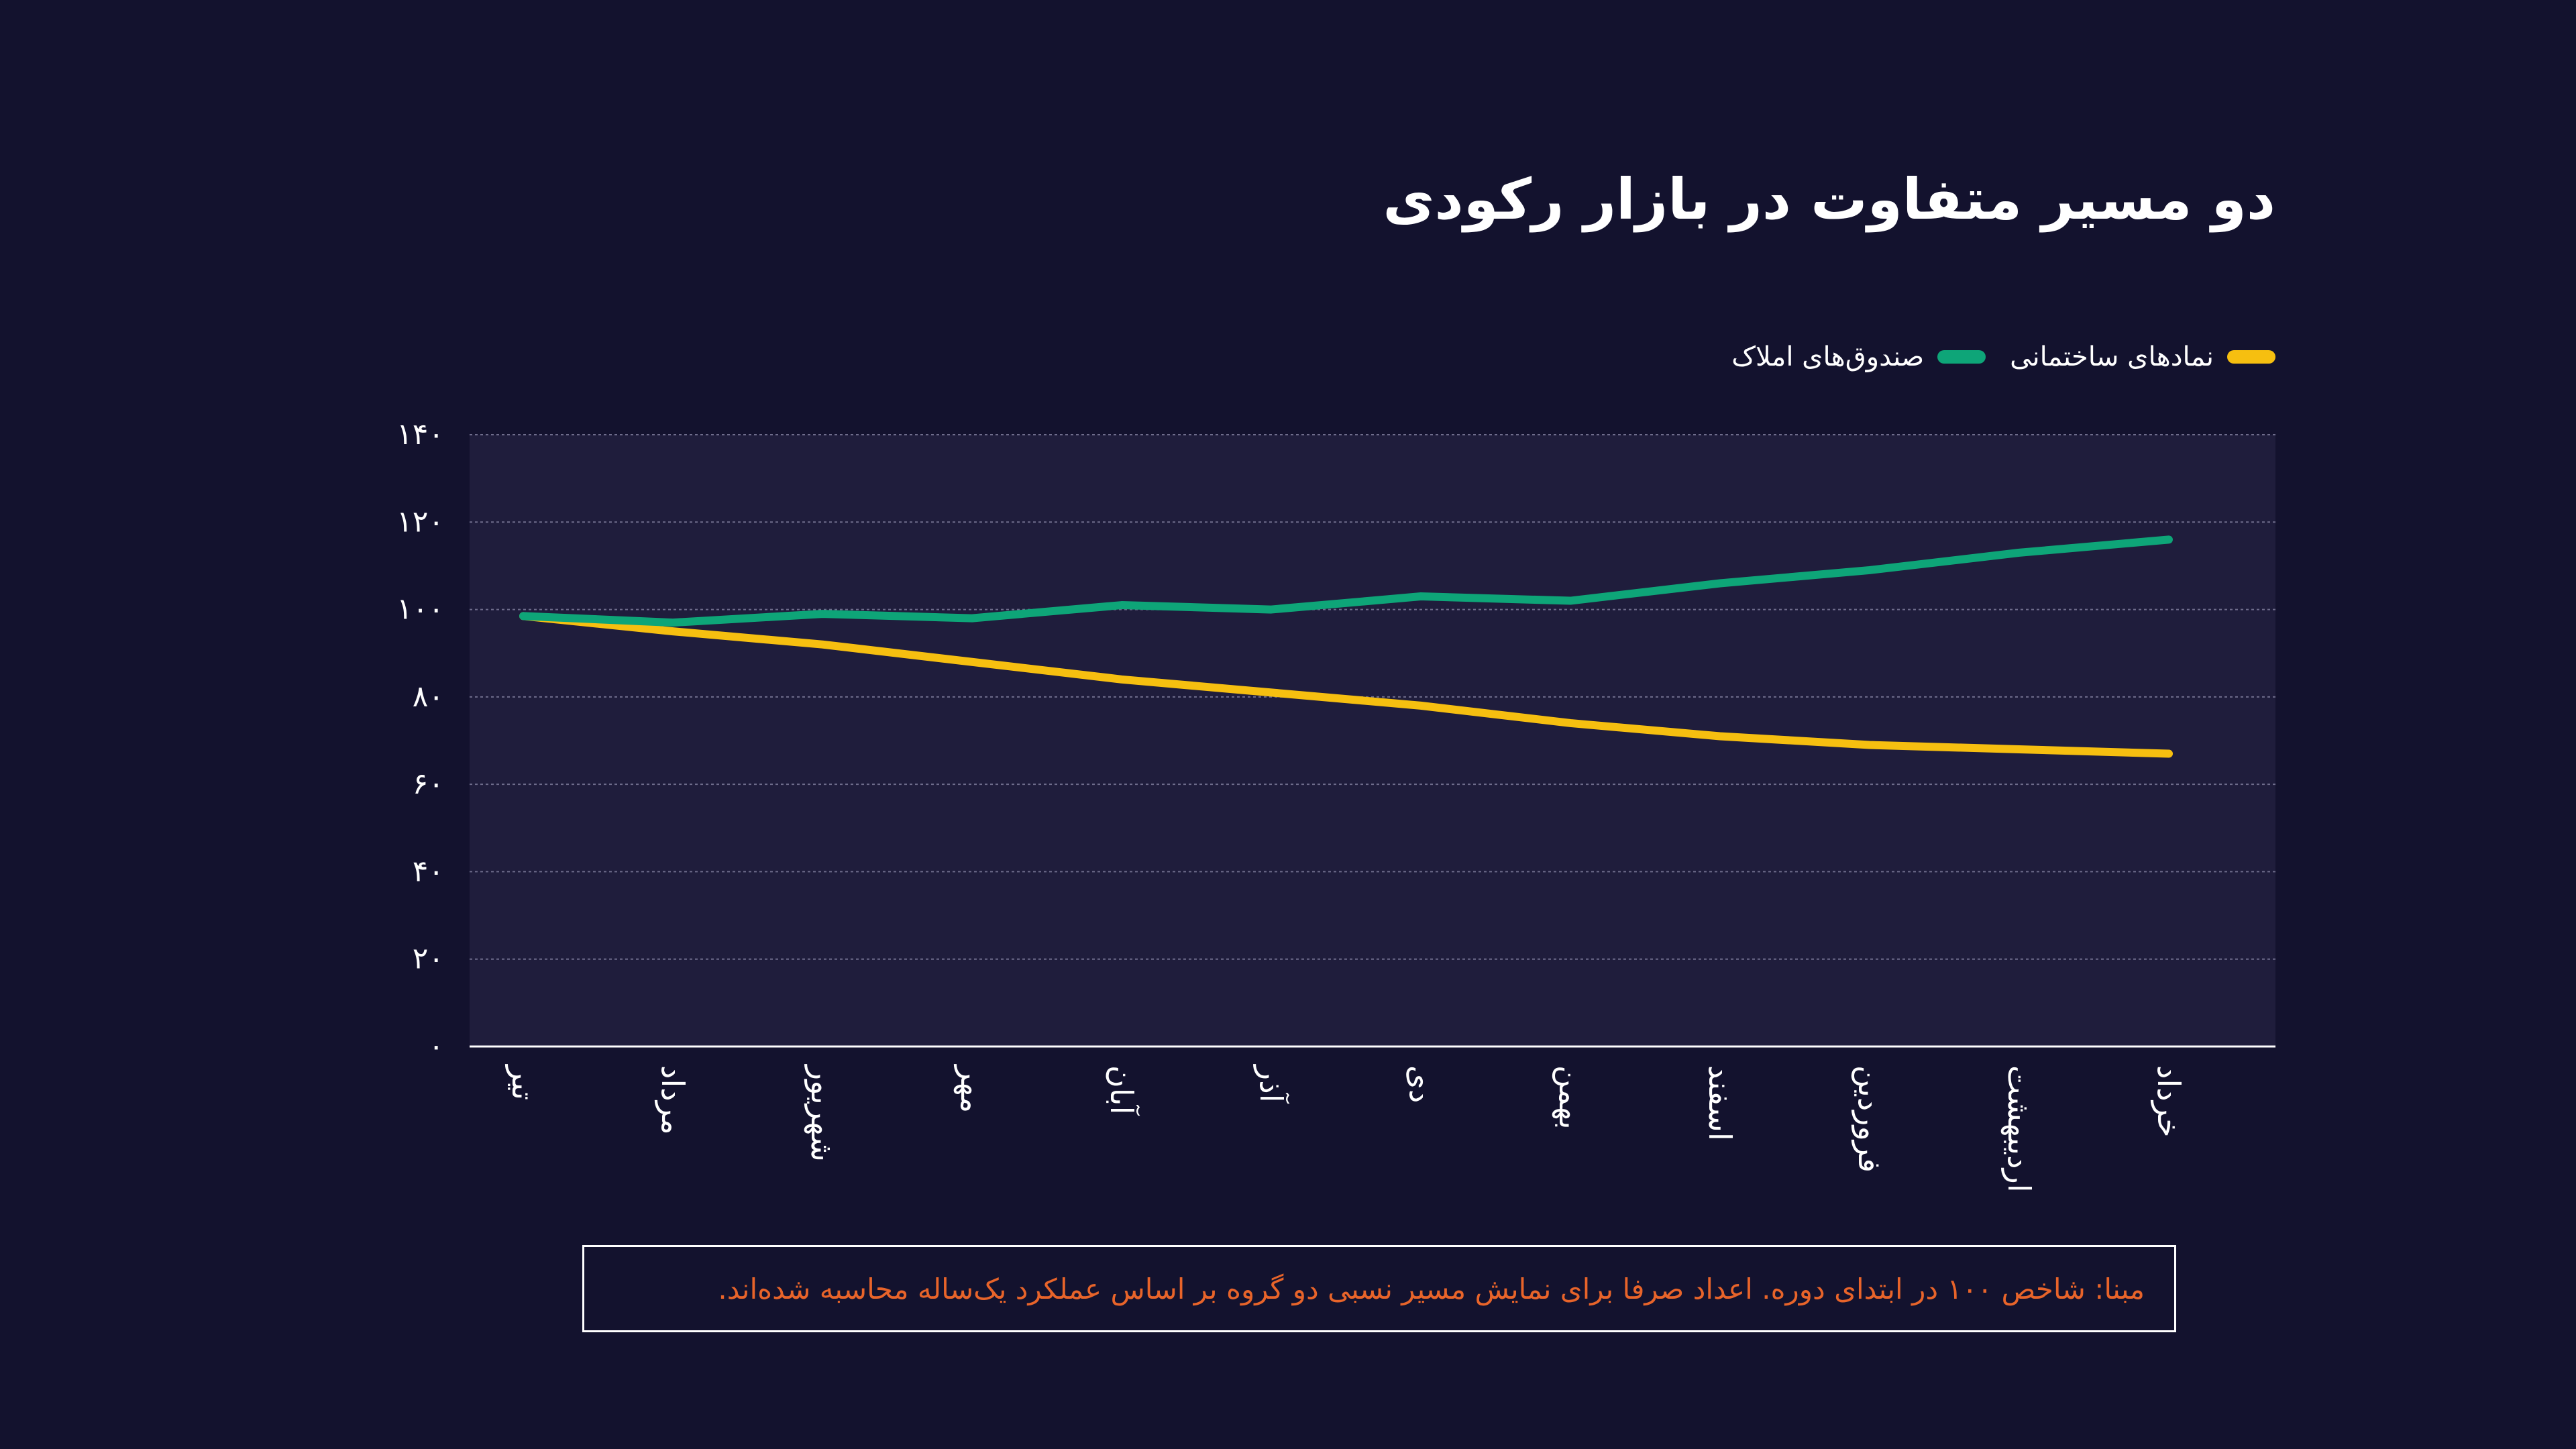  What do you see at coordinates (2019, 1129) in the screenshot?
I see `x-tick-label: اردیبهشت` at bounding box center [2019, 1129].